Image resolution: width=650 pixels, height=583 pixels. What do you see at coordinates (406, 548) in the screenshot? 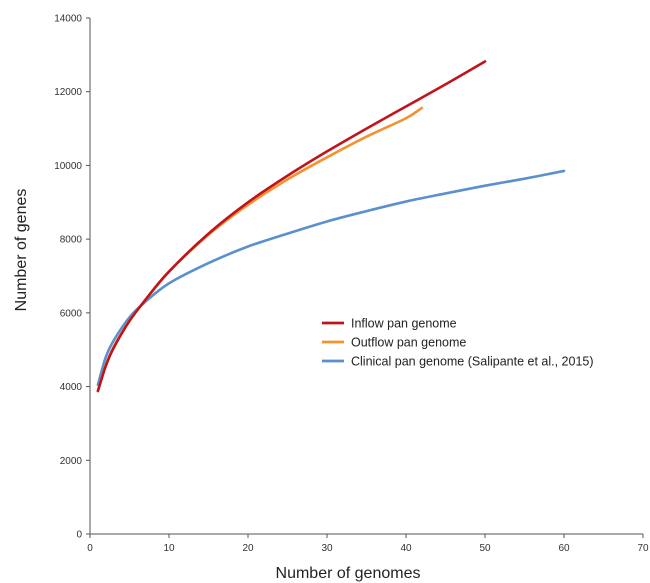
I see `x-tick-label: 40` at bounding box center [406, 548].